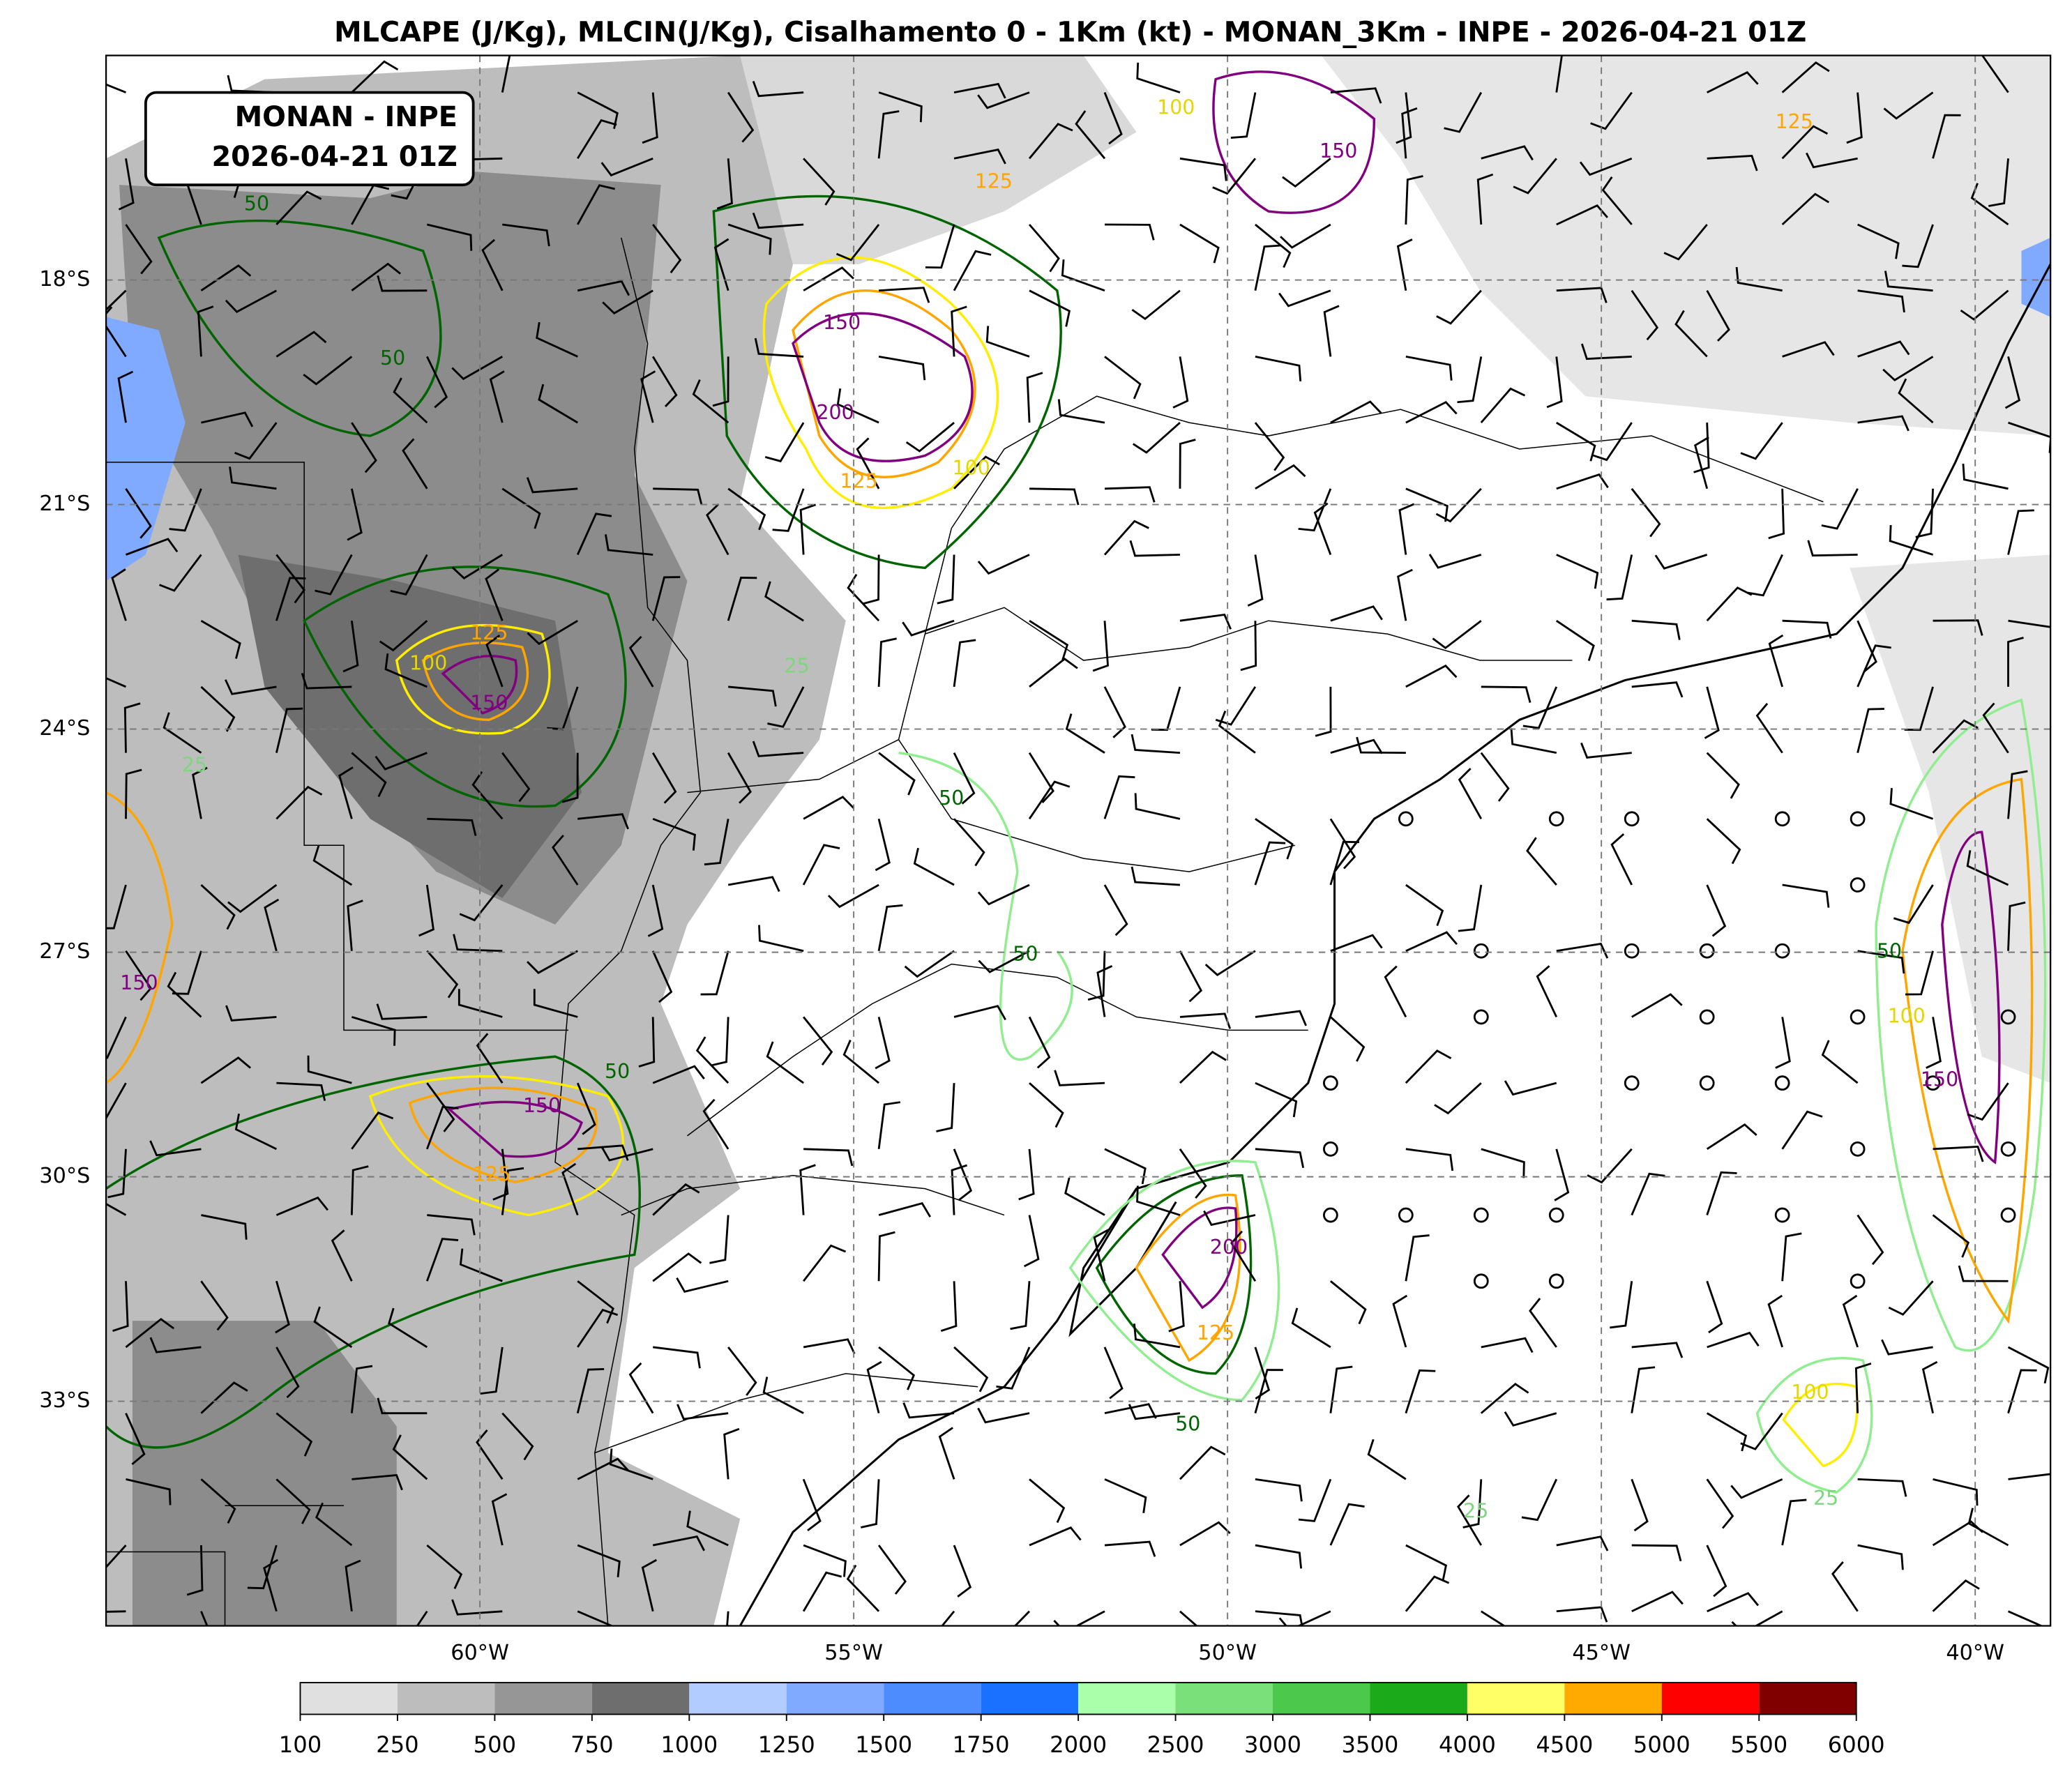 This screenshot has height=1783, width=2072. I want to click on contour-label: 100, so click(1907, 1015).